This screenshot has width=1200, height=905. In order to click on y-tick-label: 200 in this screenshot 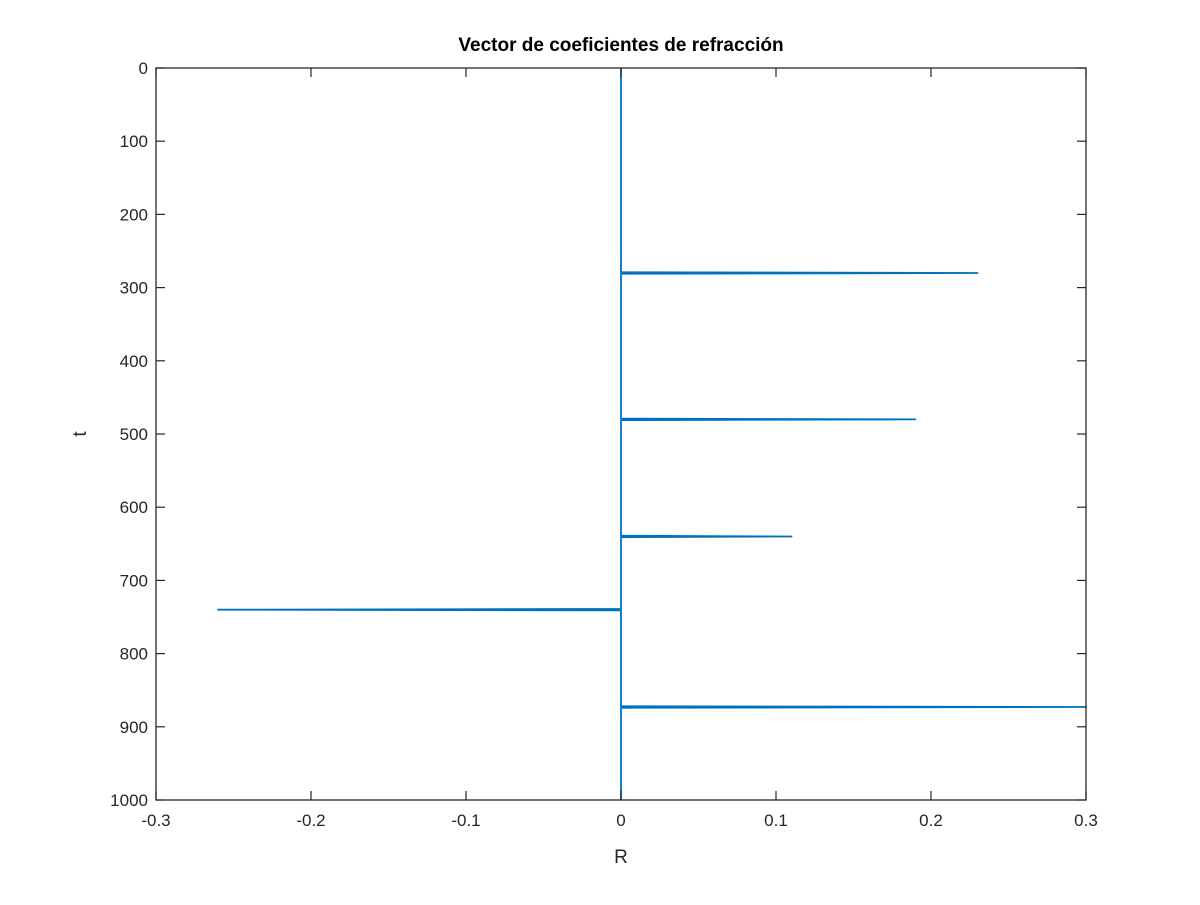, I will do `click(134, 214)`.